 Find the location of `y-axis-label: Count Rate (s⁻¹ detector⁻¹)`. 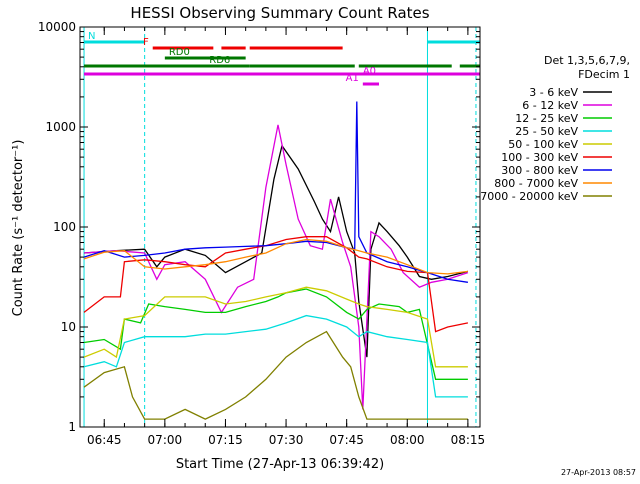

y-axis-label: Count Rate (s⁻¹ detector⁻¹) is located at coordinates (18, 228).